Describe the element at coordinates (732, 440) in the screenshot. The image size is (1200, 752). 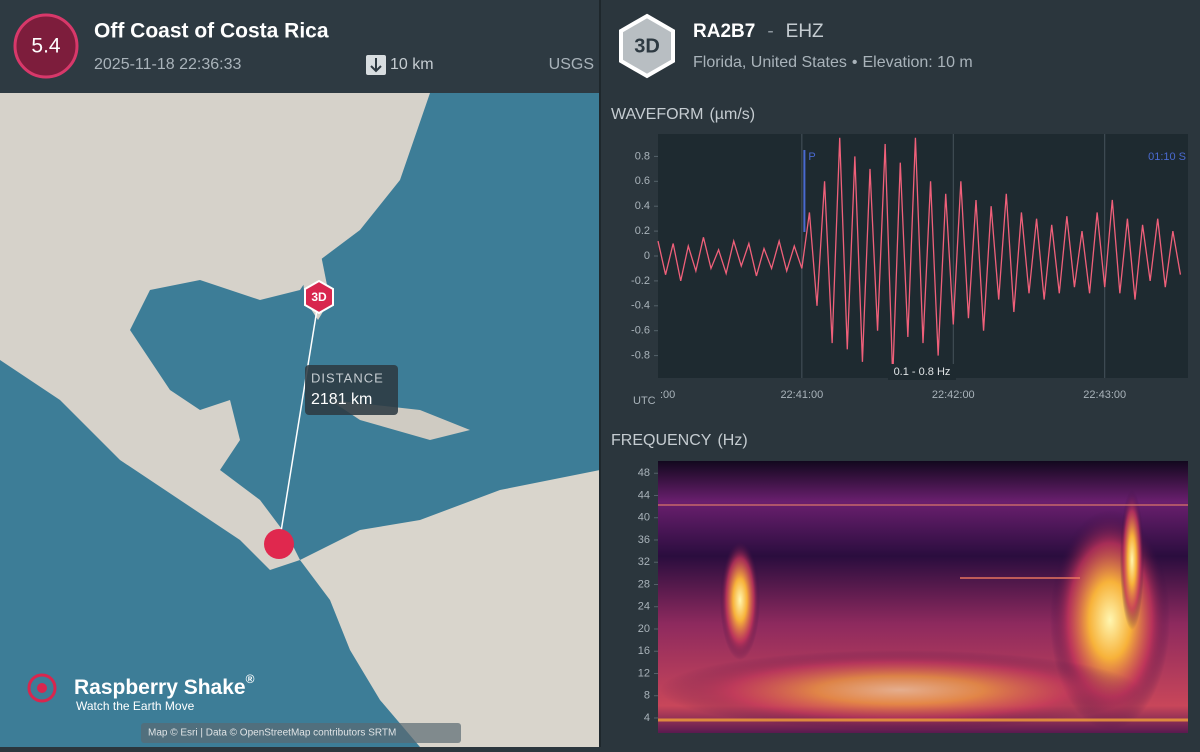
I see `spectrogram-unit: (Hz)` at that location.